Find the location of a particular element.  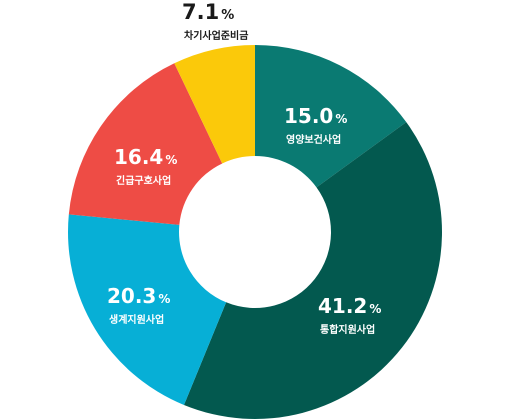

value-label-2: 41.2% is located at coordinates (349, 306).